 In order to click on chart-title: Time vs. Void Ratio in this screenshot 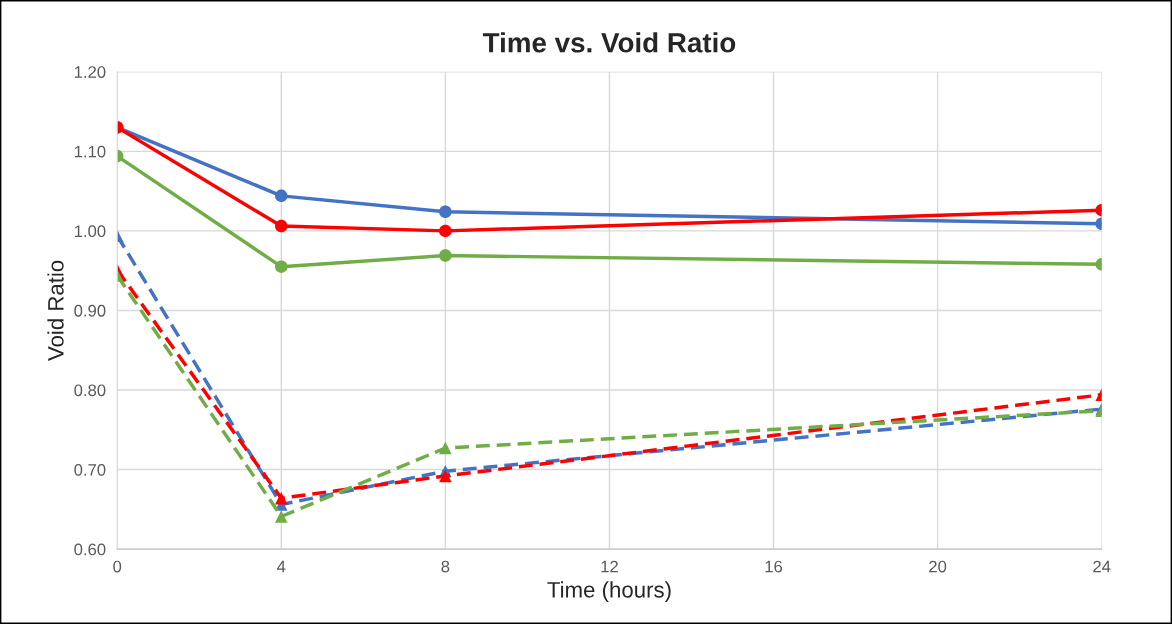, I will do `click(609, 42)`.